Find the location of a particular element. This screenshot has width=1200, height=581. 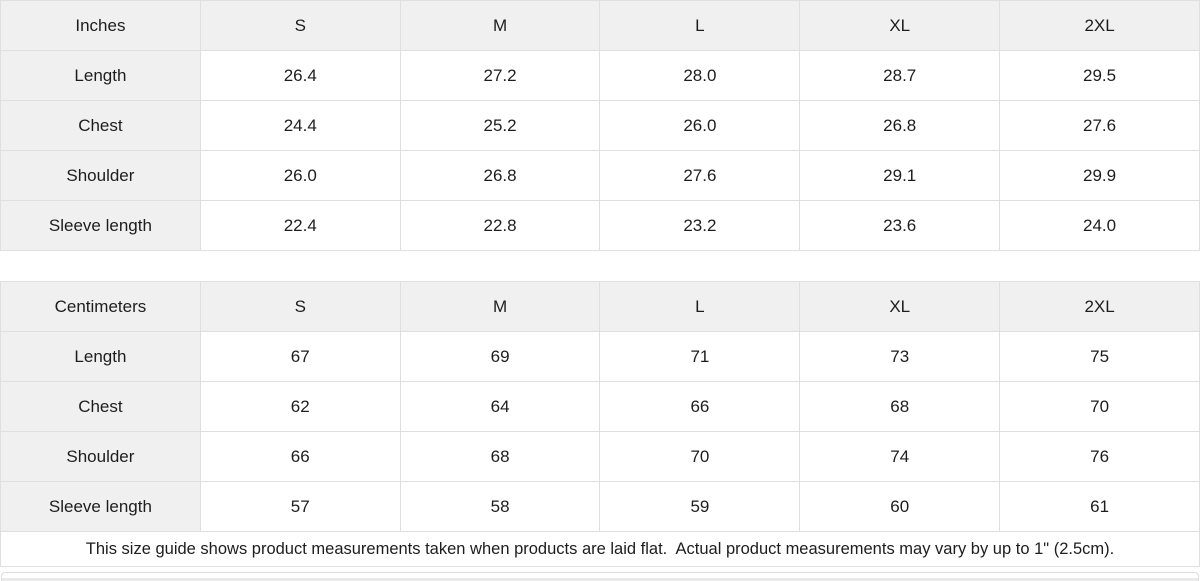

value-cell: 61 is located at coordinates (1099, 506).